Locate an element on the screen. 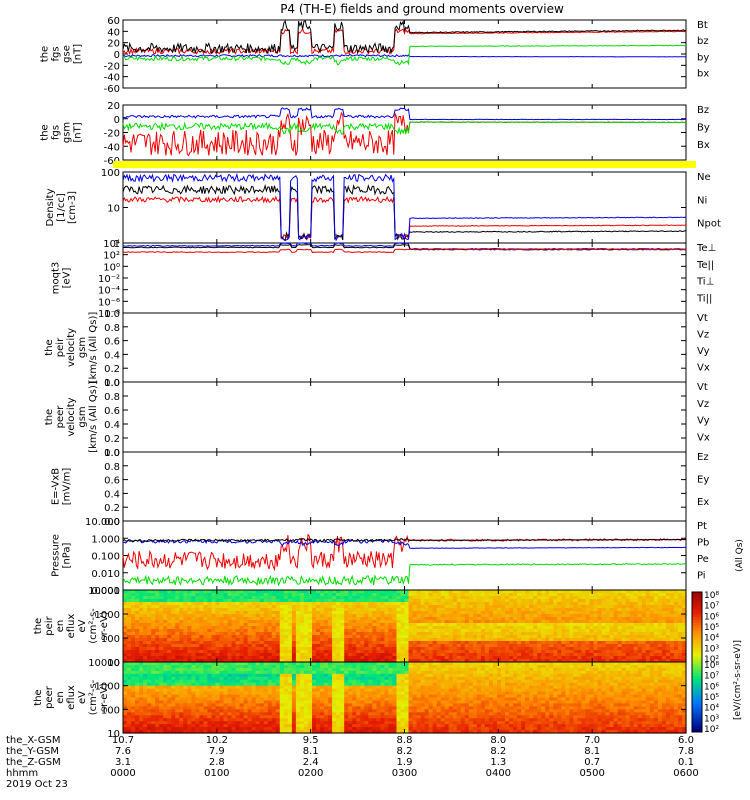 The width and height of the screenshot is (750, 800). y-tick-label: 1 is located at coordinates (117, 244).